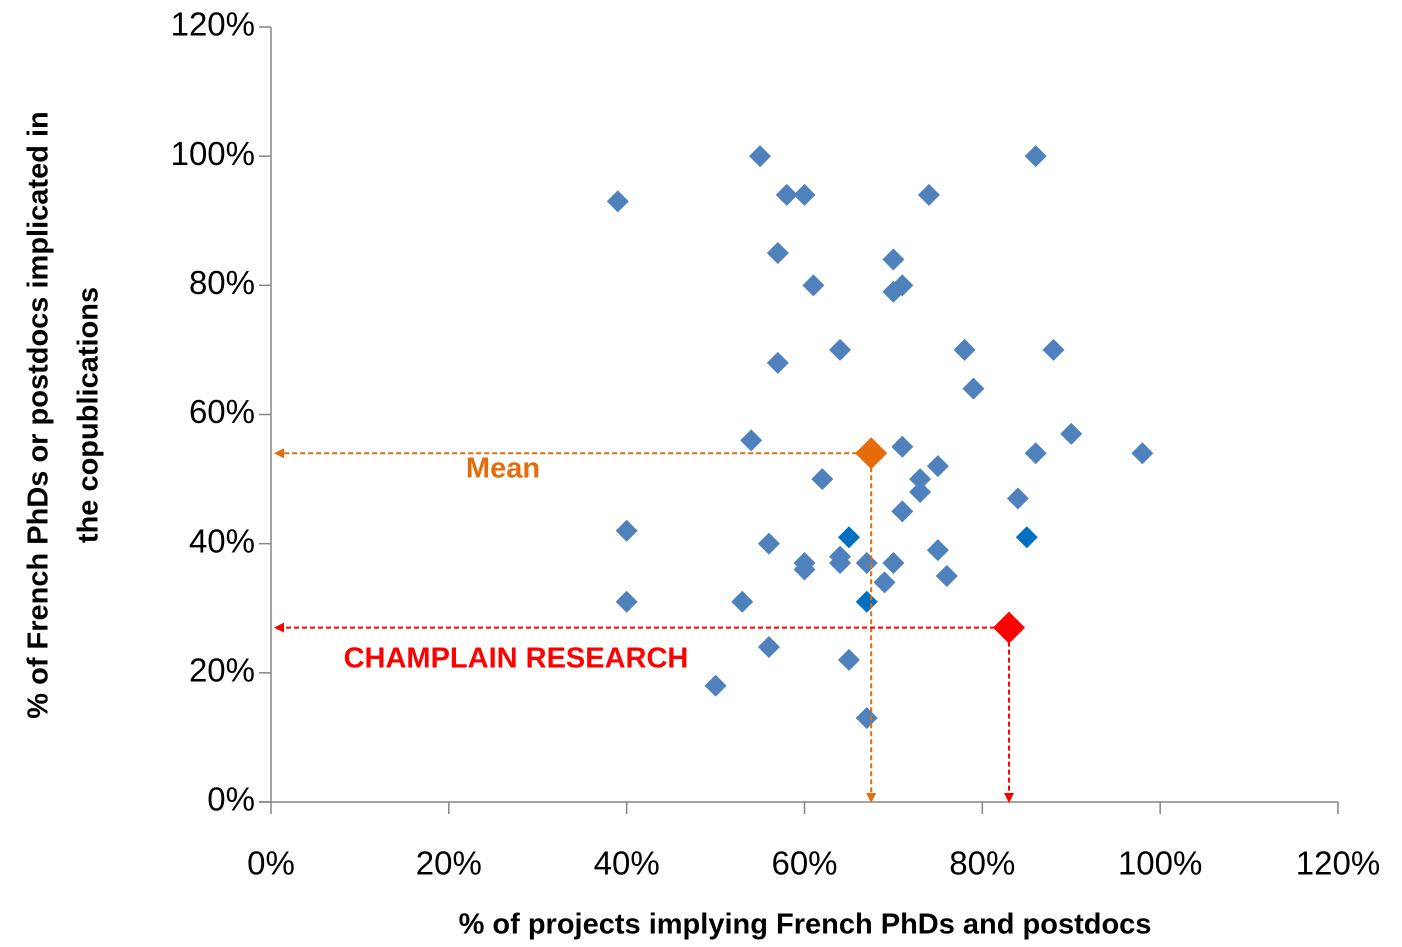 Image resolution: width=1402 pixels, height=947 pixels. What do you see at coordinates (222, 540) in the screenshot?
I see `y-tick-label: 40%` at bounding box center [222, 540].